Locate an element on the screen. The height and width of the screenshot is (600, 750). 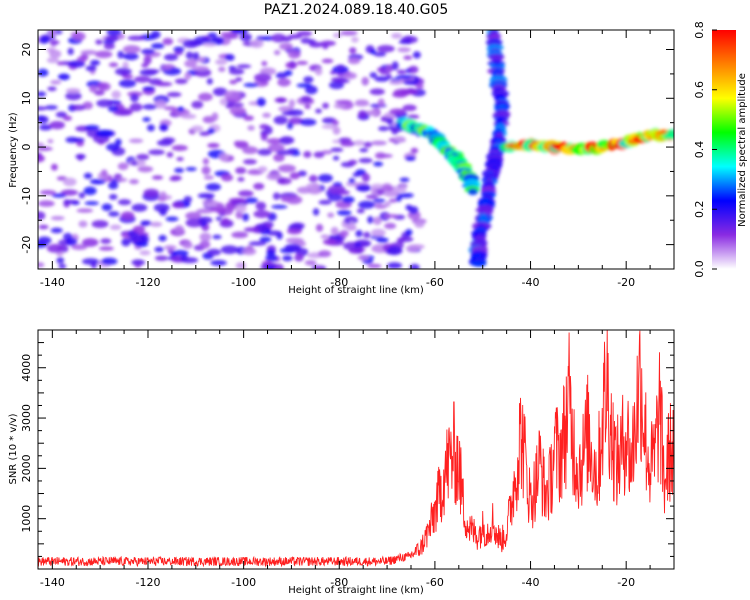
colorbar-tick-label: 0.6 is located at coordinates (699, 90).